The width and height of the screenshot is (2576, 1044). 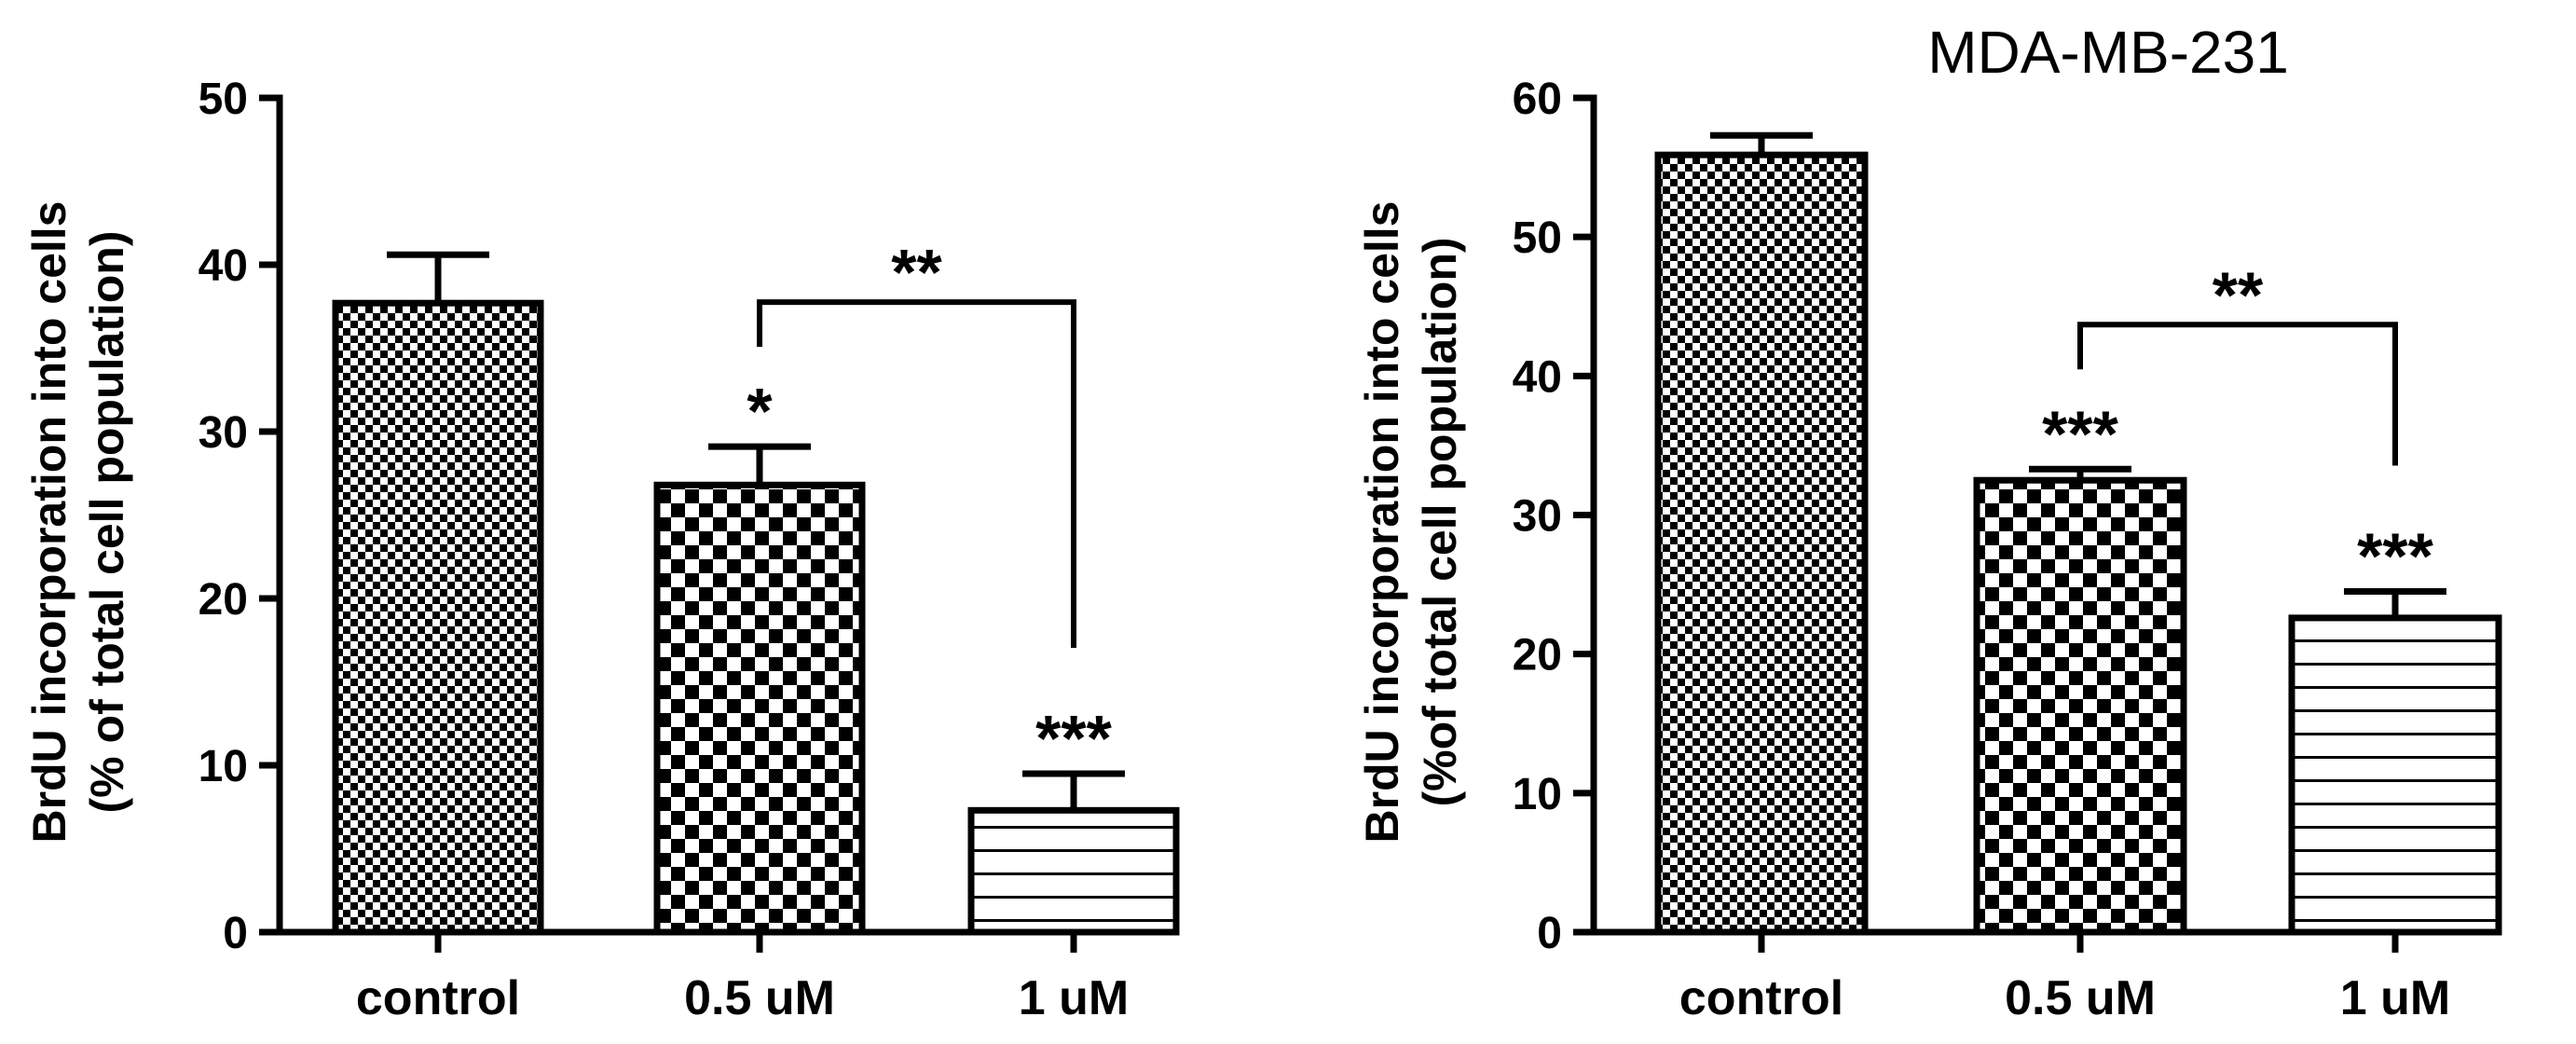 What do you see at coordinates (1537, 655) in the screenshot?
I see `y-tick-label-2-20: 20` at bounding box center [1537, 655].